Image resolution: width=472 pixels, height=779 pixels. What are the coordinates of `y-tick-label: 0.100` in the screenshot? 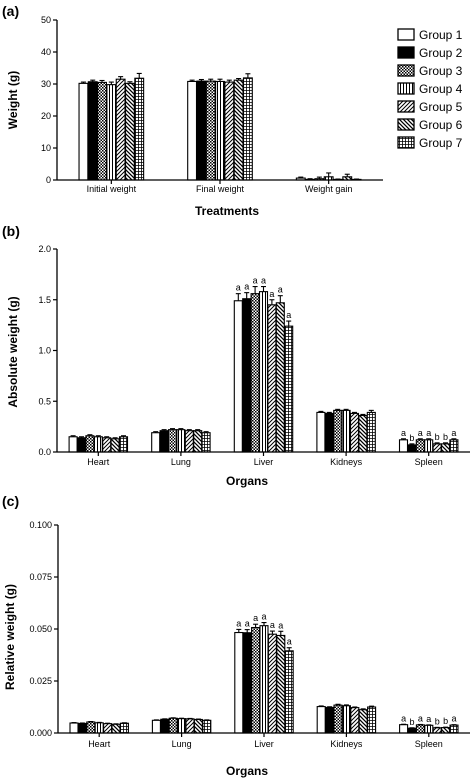 It's located at (40, 525).